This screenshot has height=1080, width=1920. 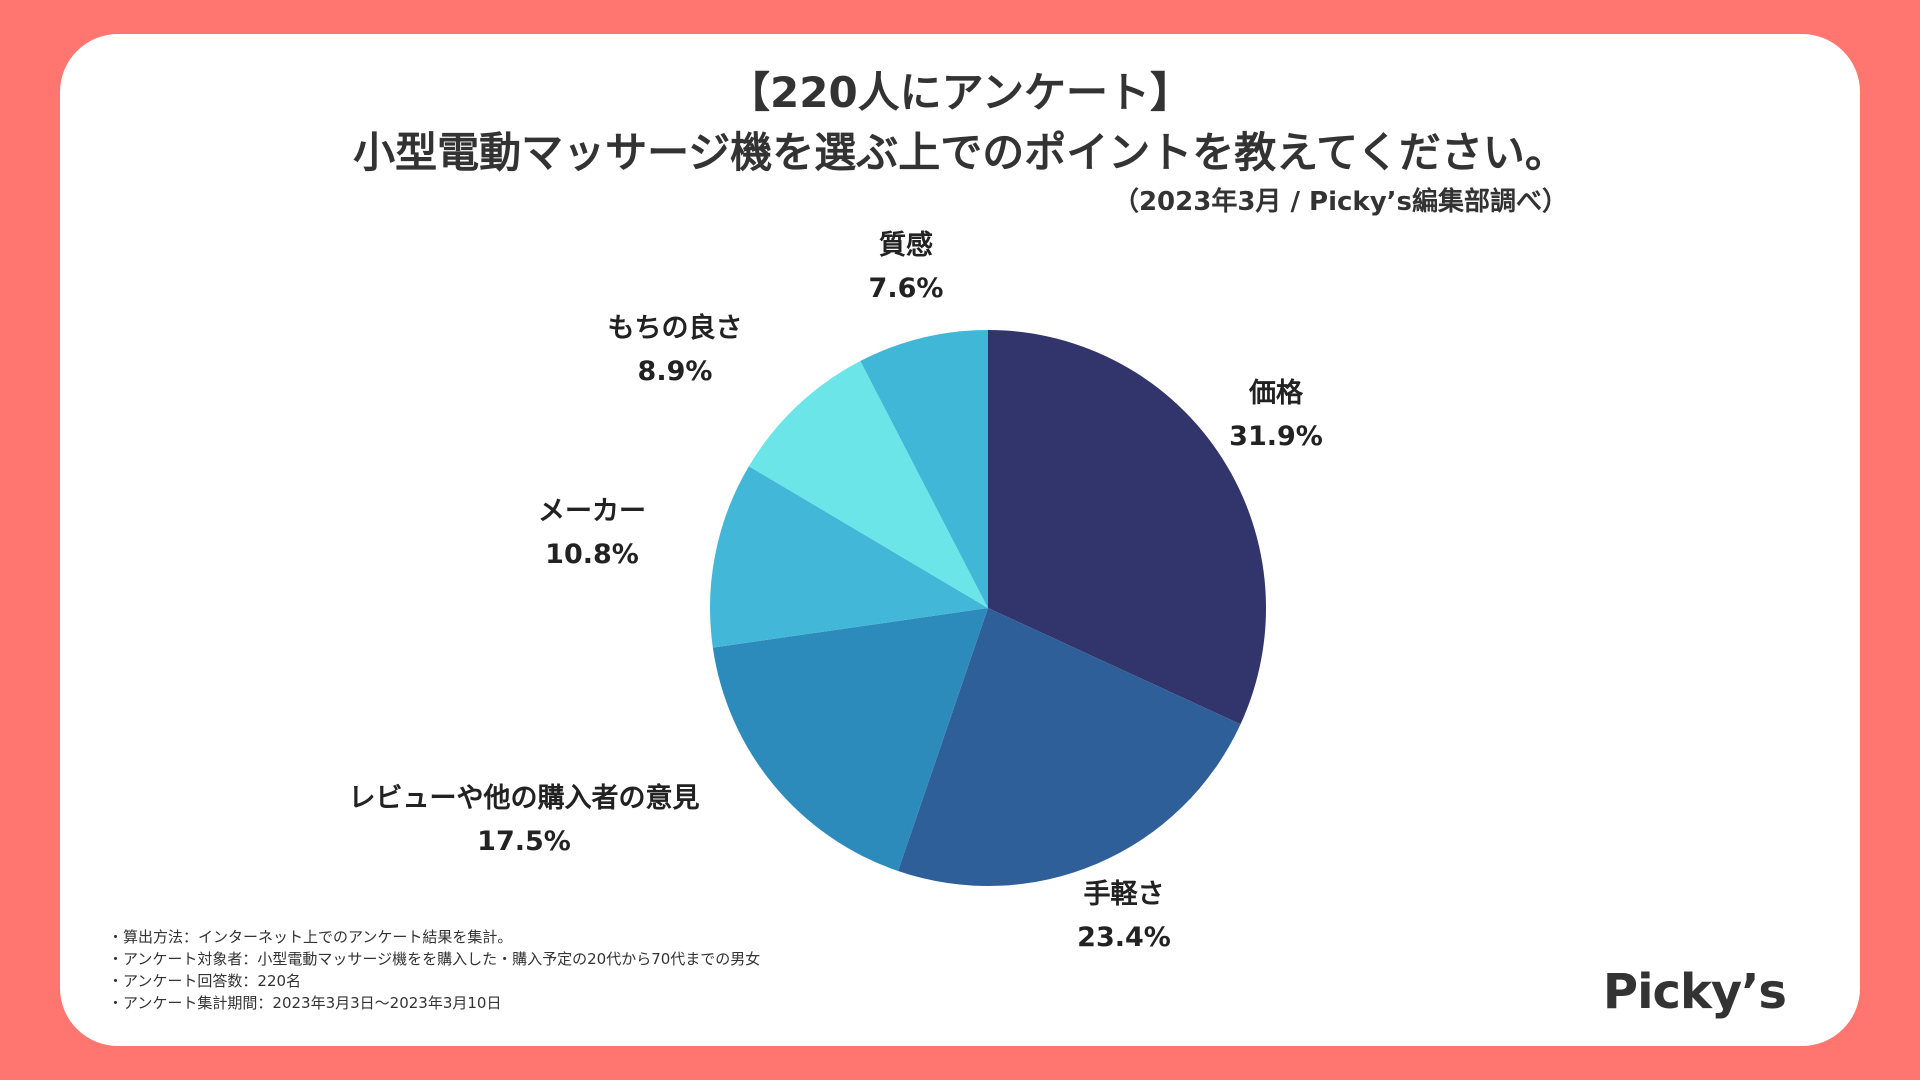 What do you see at coordinates (906, 288) in the screenshot?
I see `slice-texture-value-label: 7.6%` at bounding box center [906, 288].